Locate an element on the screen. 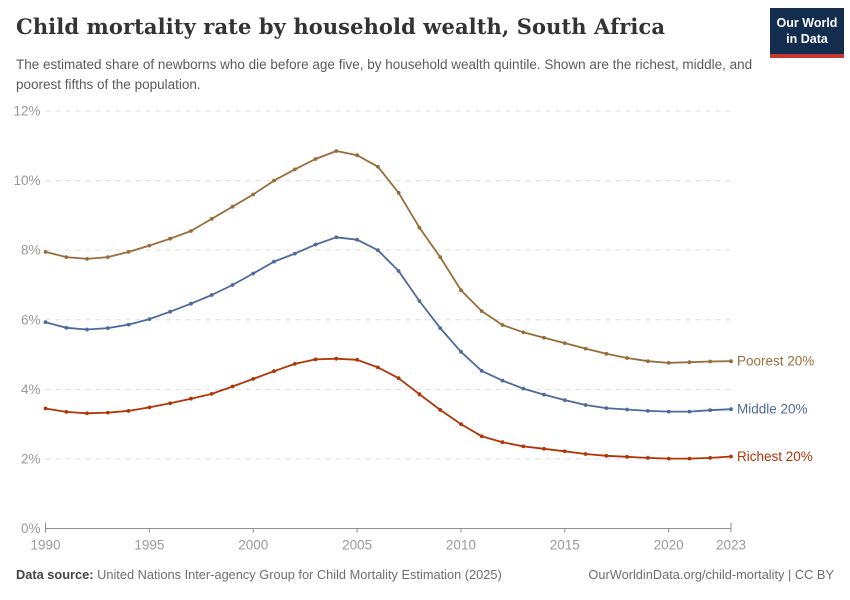  data-point-poorest-20-2005 is located at coordinates (357, 155).